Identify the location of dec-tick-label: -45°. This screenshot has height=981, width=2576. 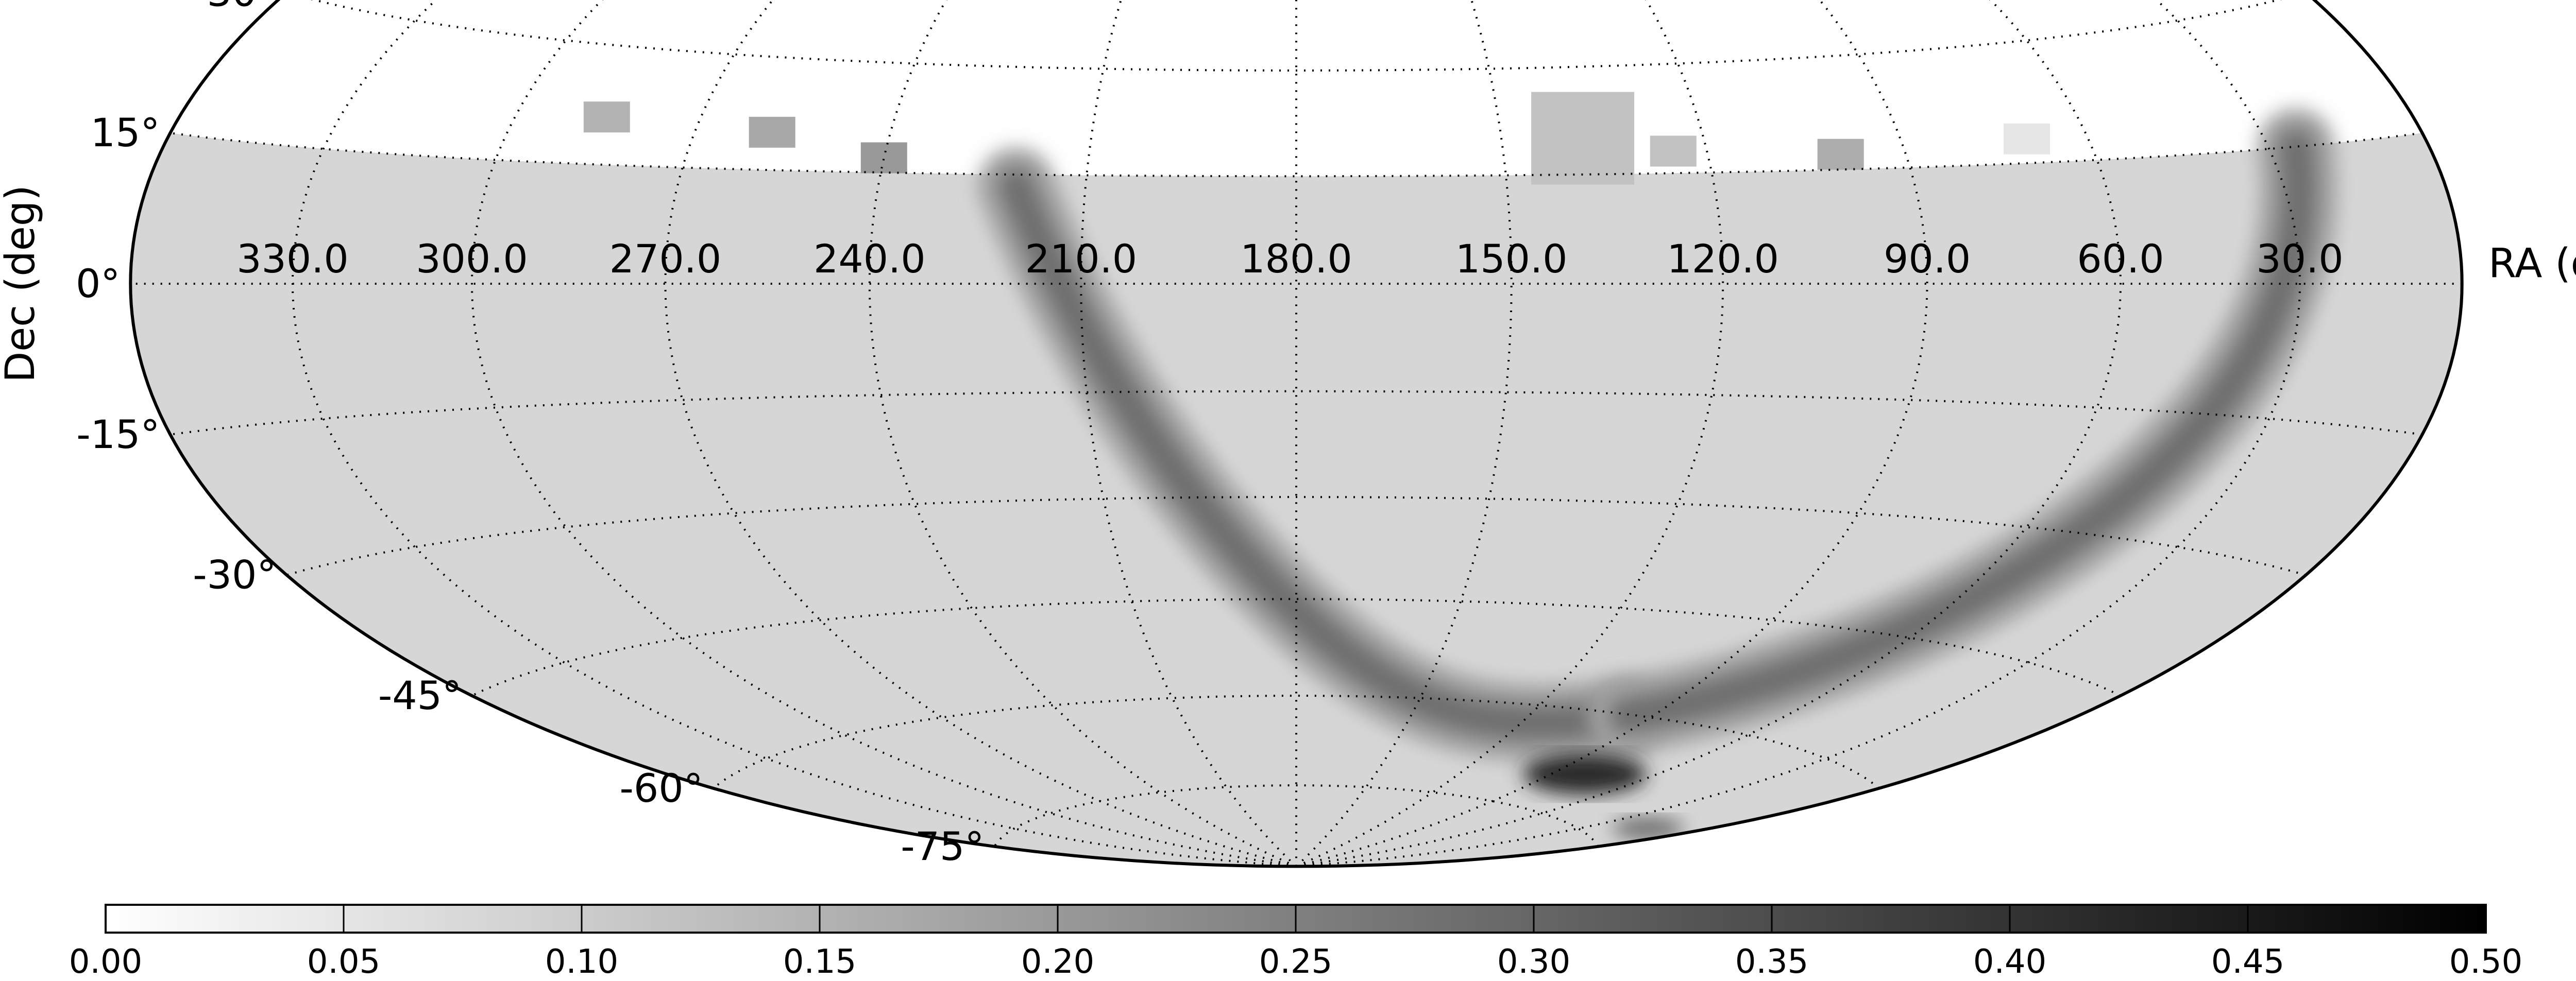
(420, 695).